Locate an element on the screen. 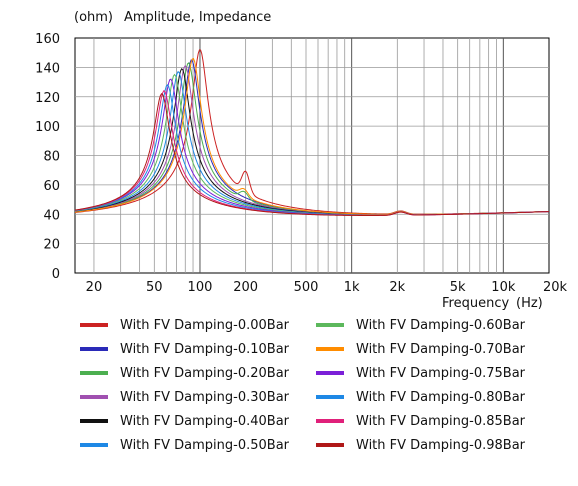 This screenshot has height=486, width=578. legend-label: With FV Damping-0.30Bar is located at coordinates (205, 397).